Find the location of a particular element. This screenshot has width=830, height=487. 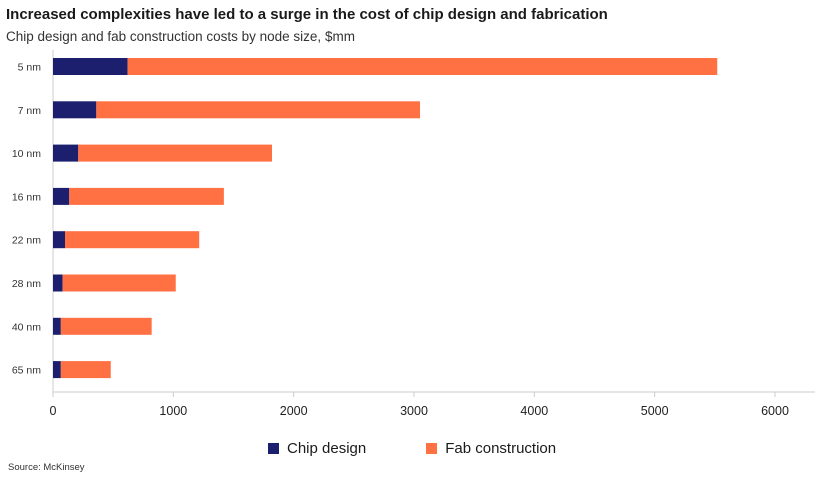

y-tick-label: 22 nm is located at coordinates (26, 241).